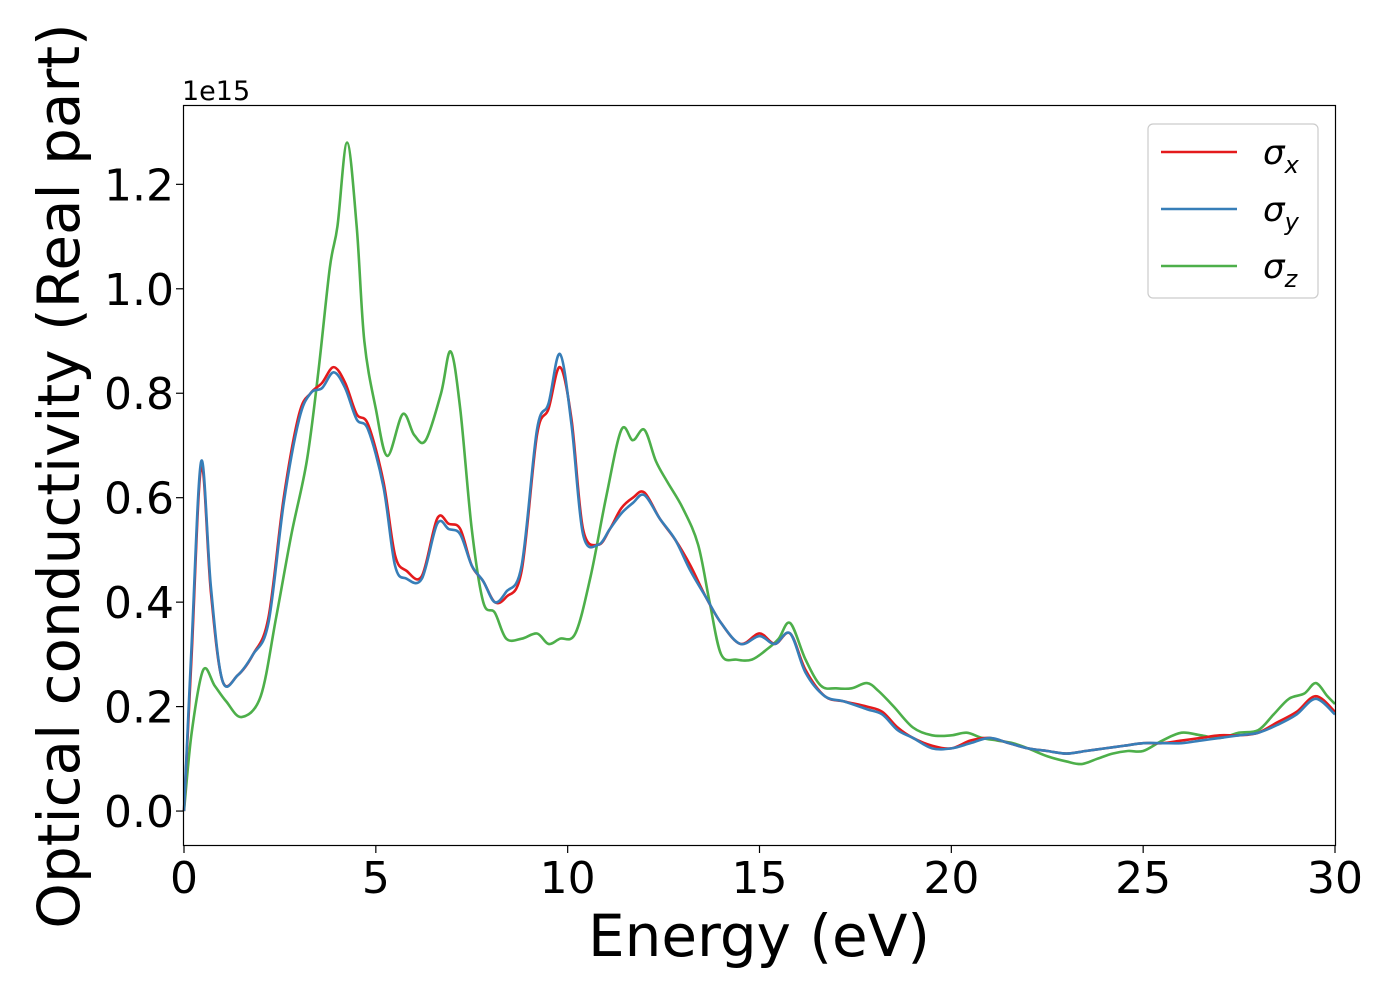  Describe the element at coordinates (1281, 213) in the screenshot. I see `legend-label-y: σy` at that location.